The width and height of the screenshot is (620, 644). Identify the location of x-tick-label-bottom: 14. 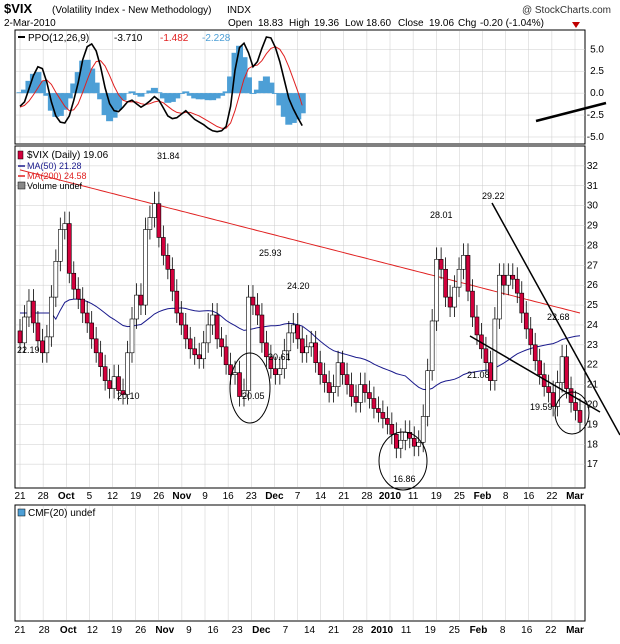
(310, 630).